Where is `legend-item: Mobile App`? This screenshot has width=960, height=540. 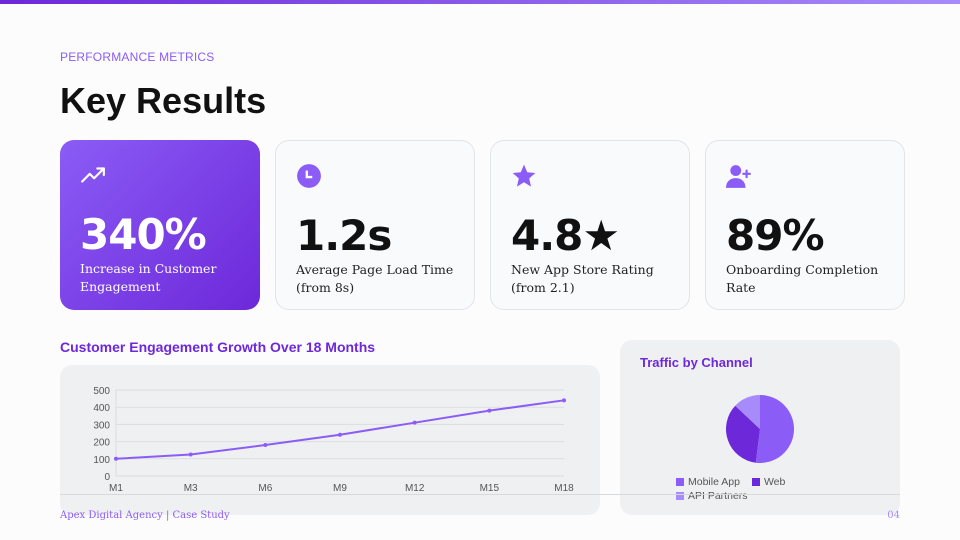 legend-item: Mobile App is located at coordinates (708, 482).